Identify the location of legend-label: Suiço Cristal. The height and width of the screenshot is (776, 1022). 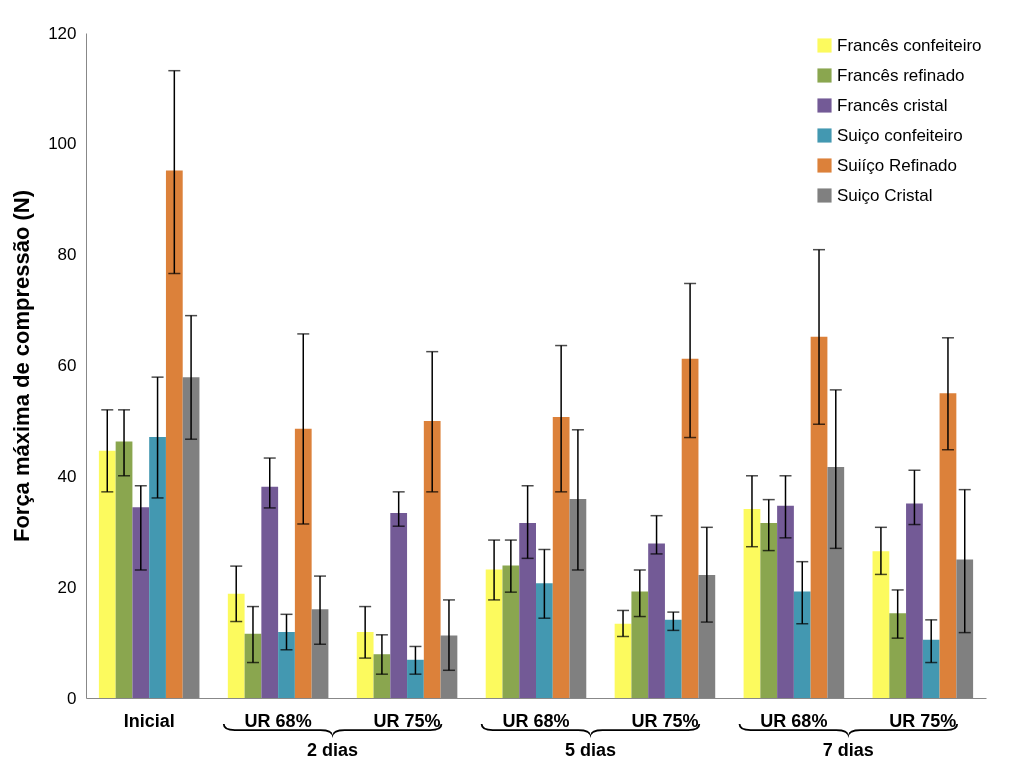
(885, 195).